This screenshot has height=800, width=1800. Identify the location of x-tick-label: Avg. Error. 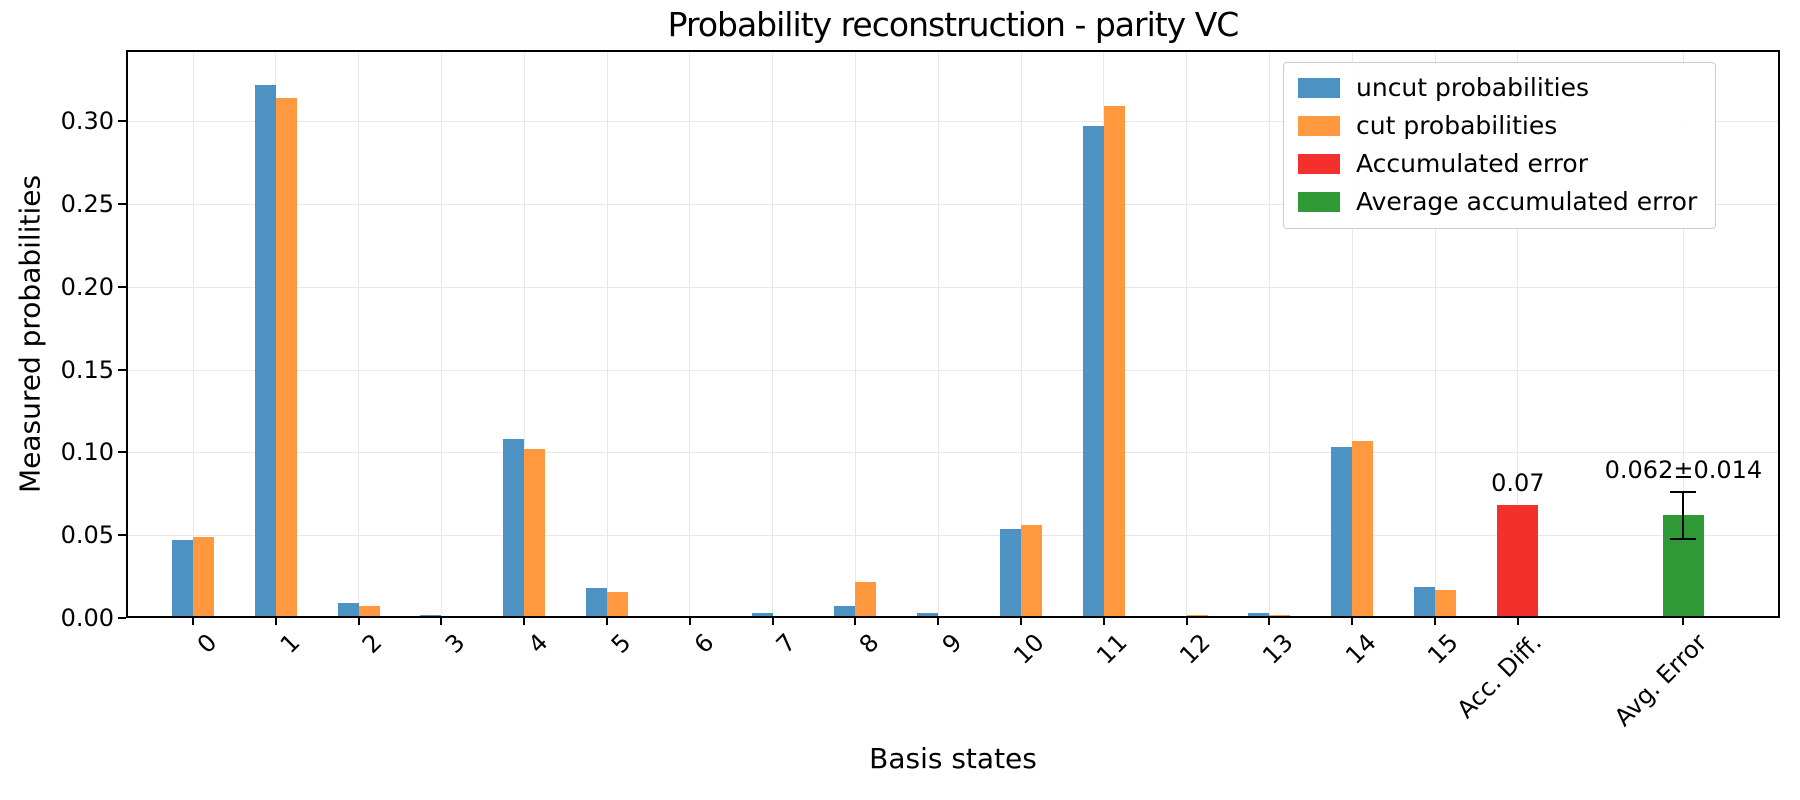
(1661, 680).